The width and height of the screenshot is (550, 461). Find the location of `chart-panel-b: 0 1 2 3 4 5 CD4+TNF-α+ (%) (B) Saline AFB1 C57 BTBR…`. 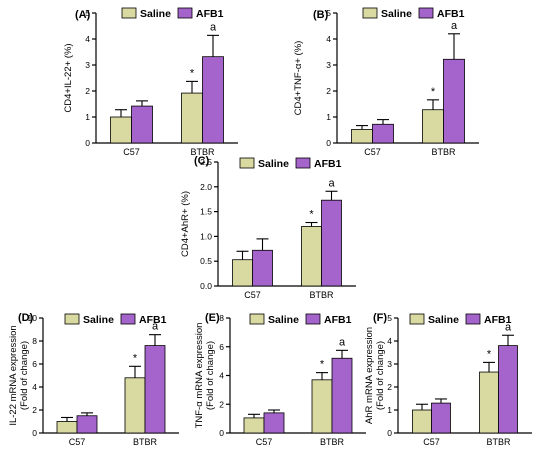

chart-panel-b: 0 1 2 3 4 5 CD4+TNF-α+ (%) (B) Saline AFB1 C57 BTBR… is located at coordinates (386, 82).